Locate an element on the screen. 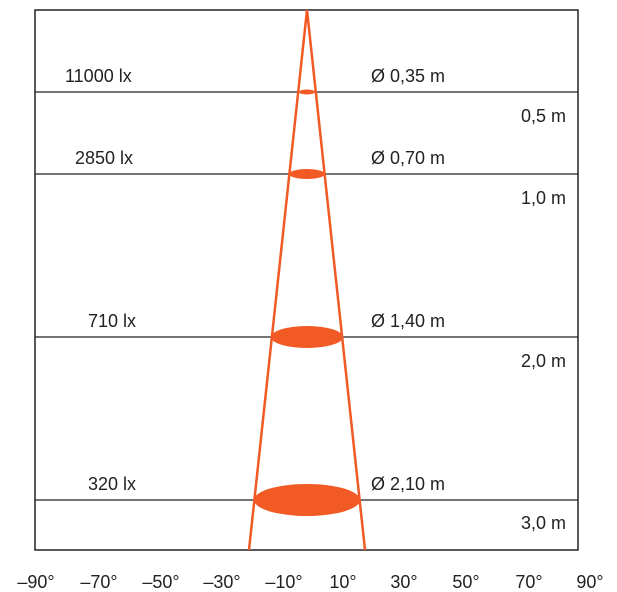  angle-tick-label: –50° is located at coordinates (160, 582).